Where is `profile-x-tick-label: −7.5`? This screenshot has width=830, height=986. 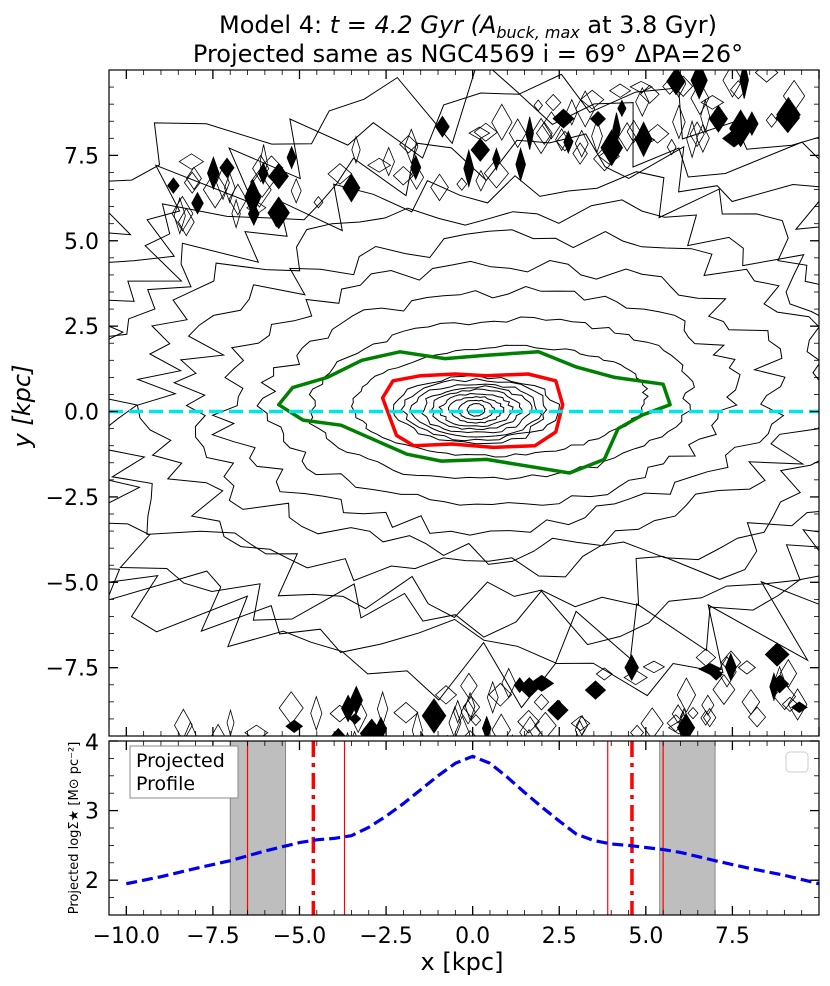
profile-x-tick-label: −7.5 is located at coordinates (212, 936).